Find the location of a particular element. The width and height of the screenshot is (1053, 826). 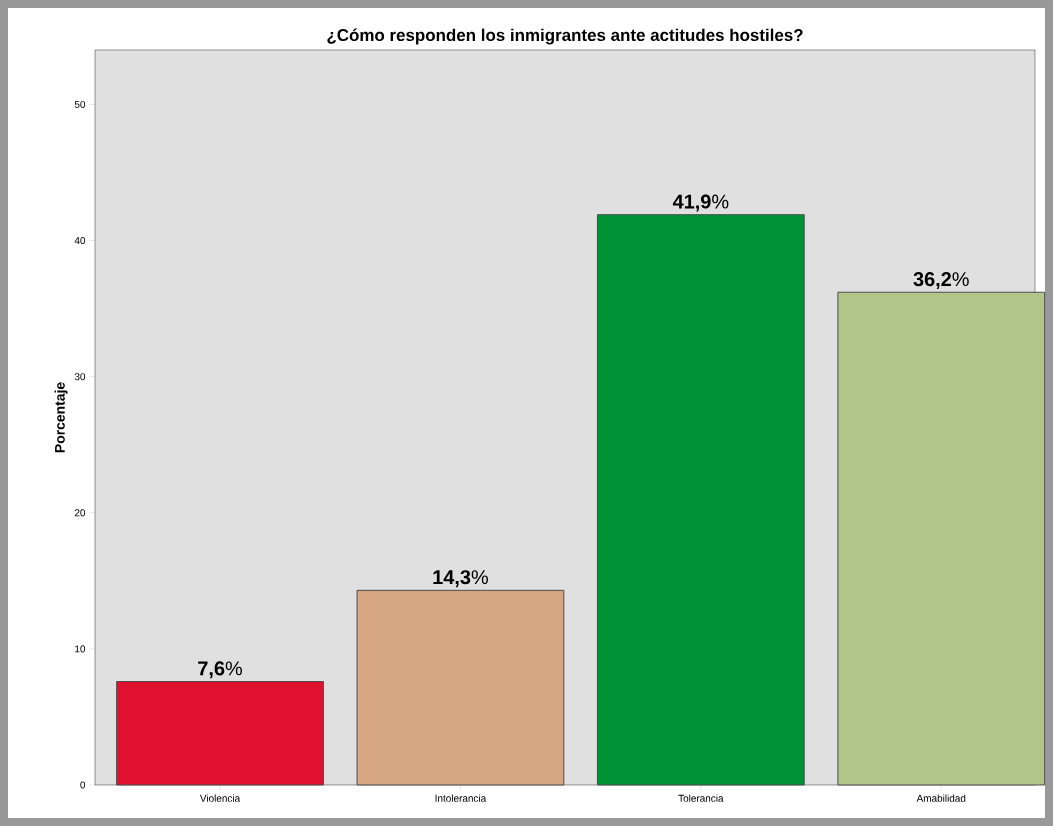

data-label: 36,2% is located at coordinates (941, 281).